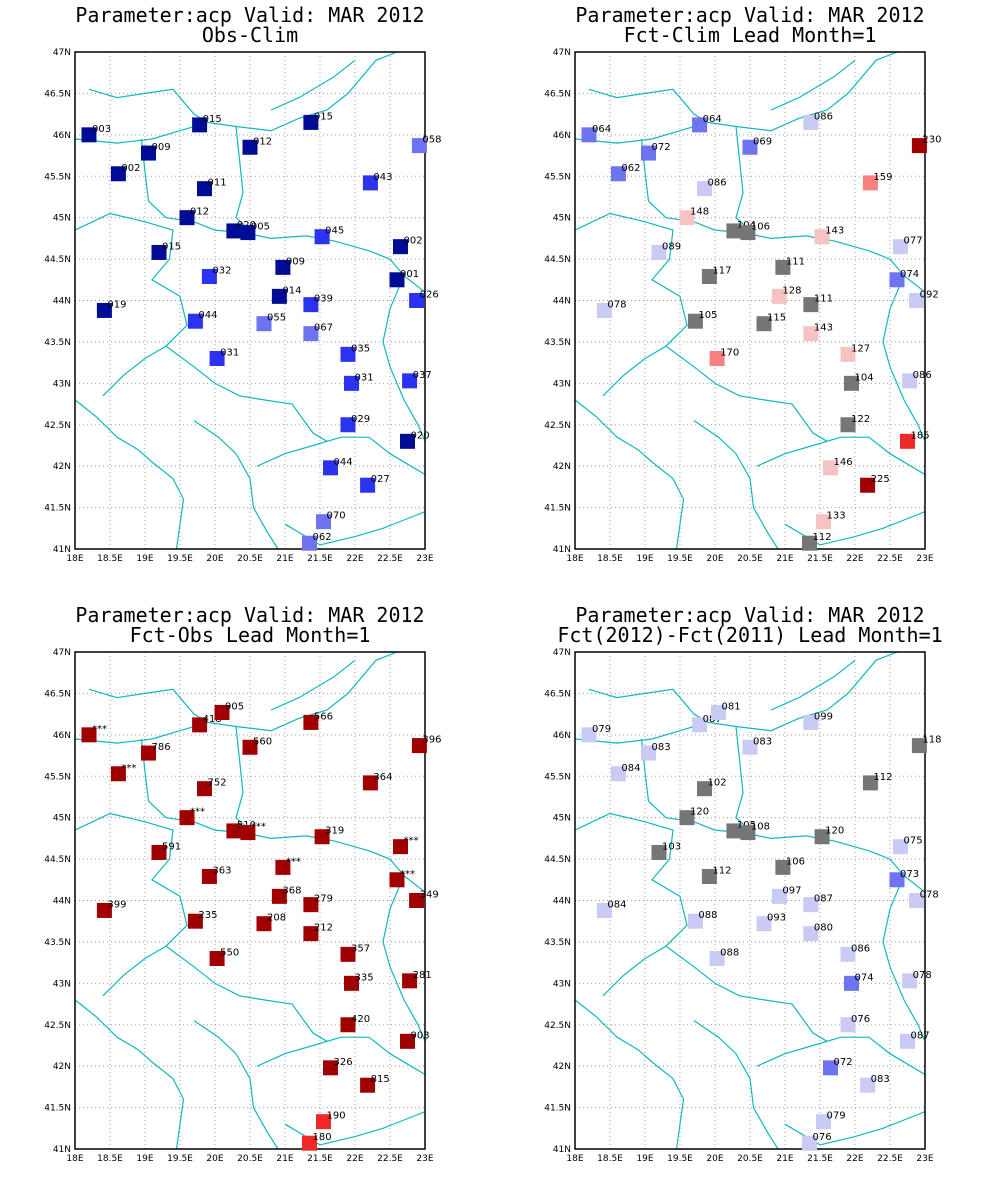 This screenshot has width=1000, height=1200. Describe the element at coordinates (562, 1067) in the screenshot. I see `lat-tick-label: 42N` at that location.